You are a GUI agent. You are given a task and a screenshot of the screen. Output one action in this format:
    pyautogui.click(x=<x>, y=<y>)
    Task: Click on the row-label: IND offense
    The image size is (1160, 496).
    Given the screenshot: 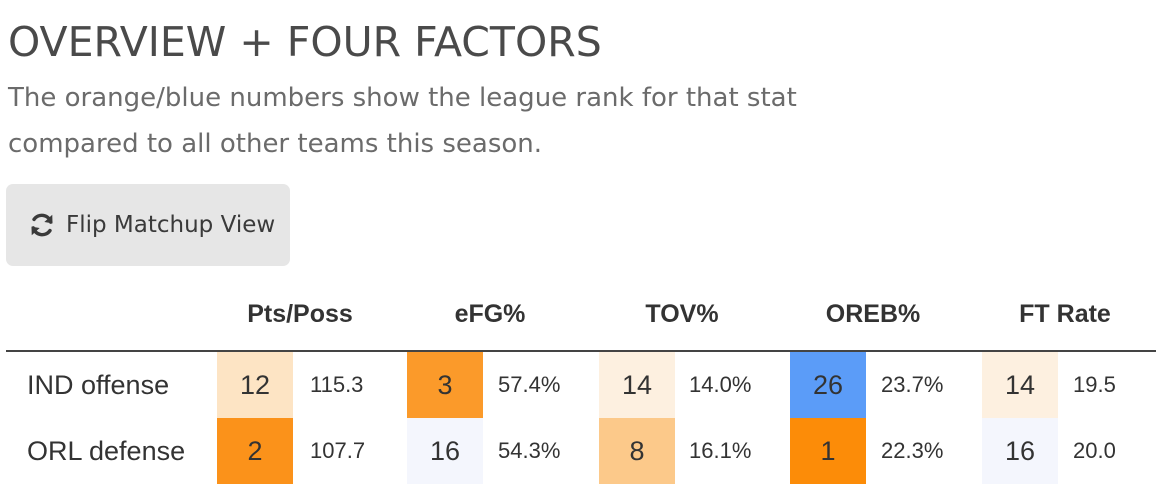 What is the action you would take?
    pyautogui.click(x=98, y=385)
    